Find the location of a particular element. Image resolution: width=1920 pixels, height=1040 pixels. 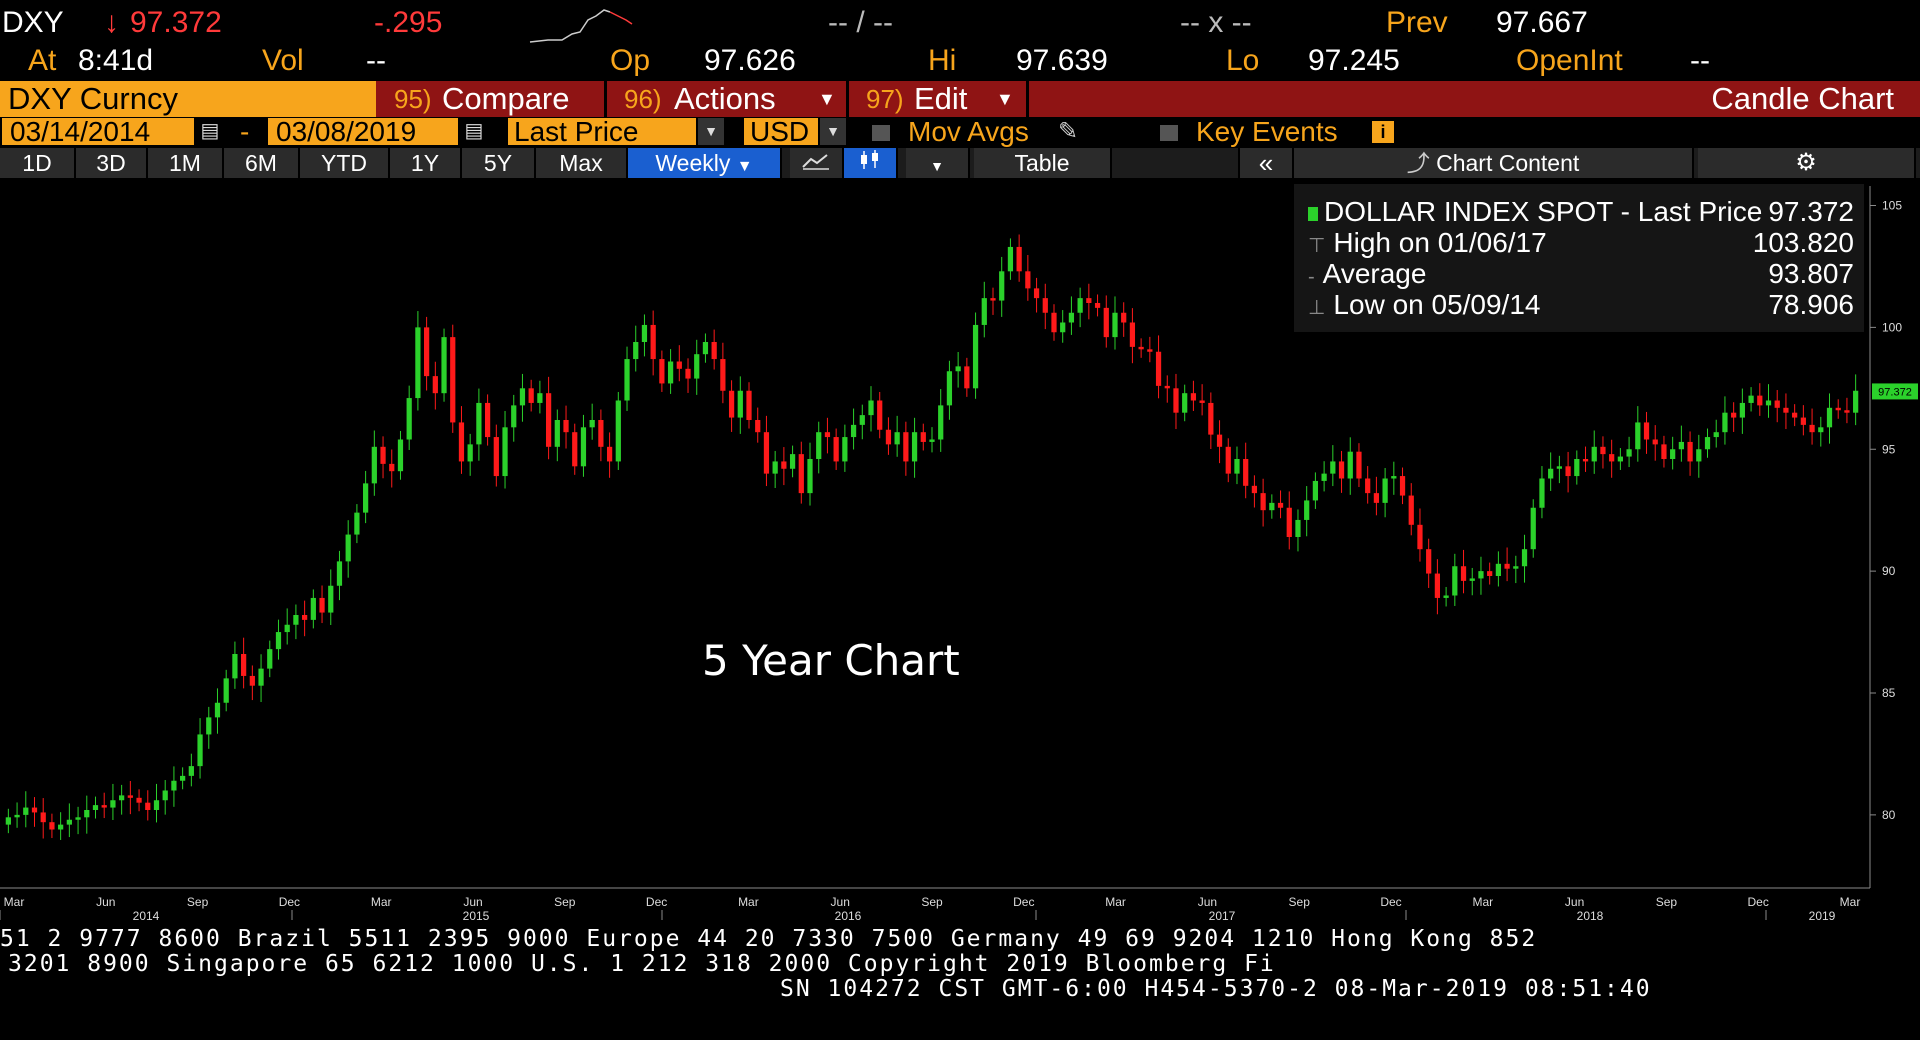

chart-content-button: ⤴ Chart Content is located at coordinates (1494, 163).